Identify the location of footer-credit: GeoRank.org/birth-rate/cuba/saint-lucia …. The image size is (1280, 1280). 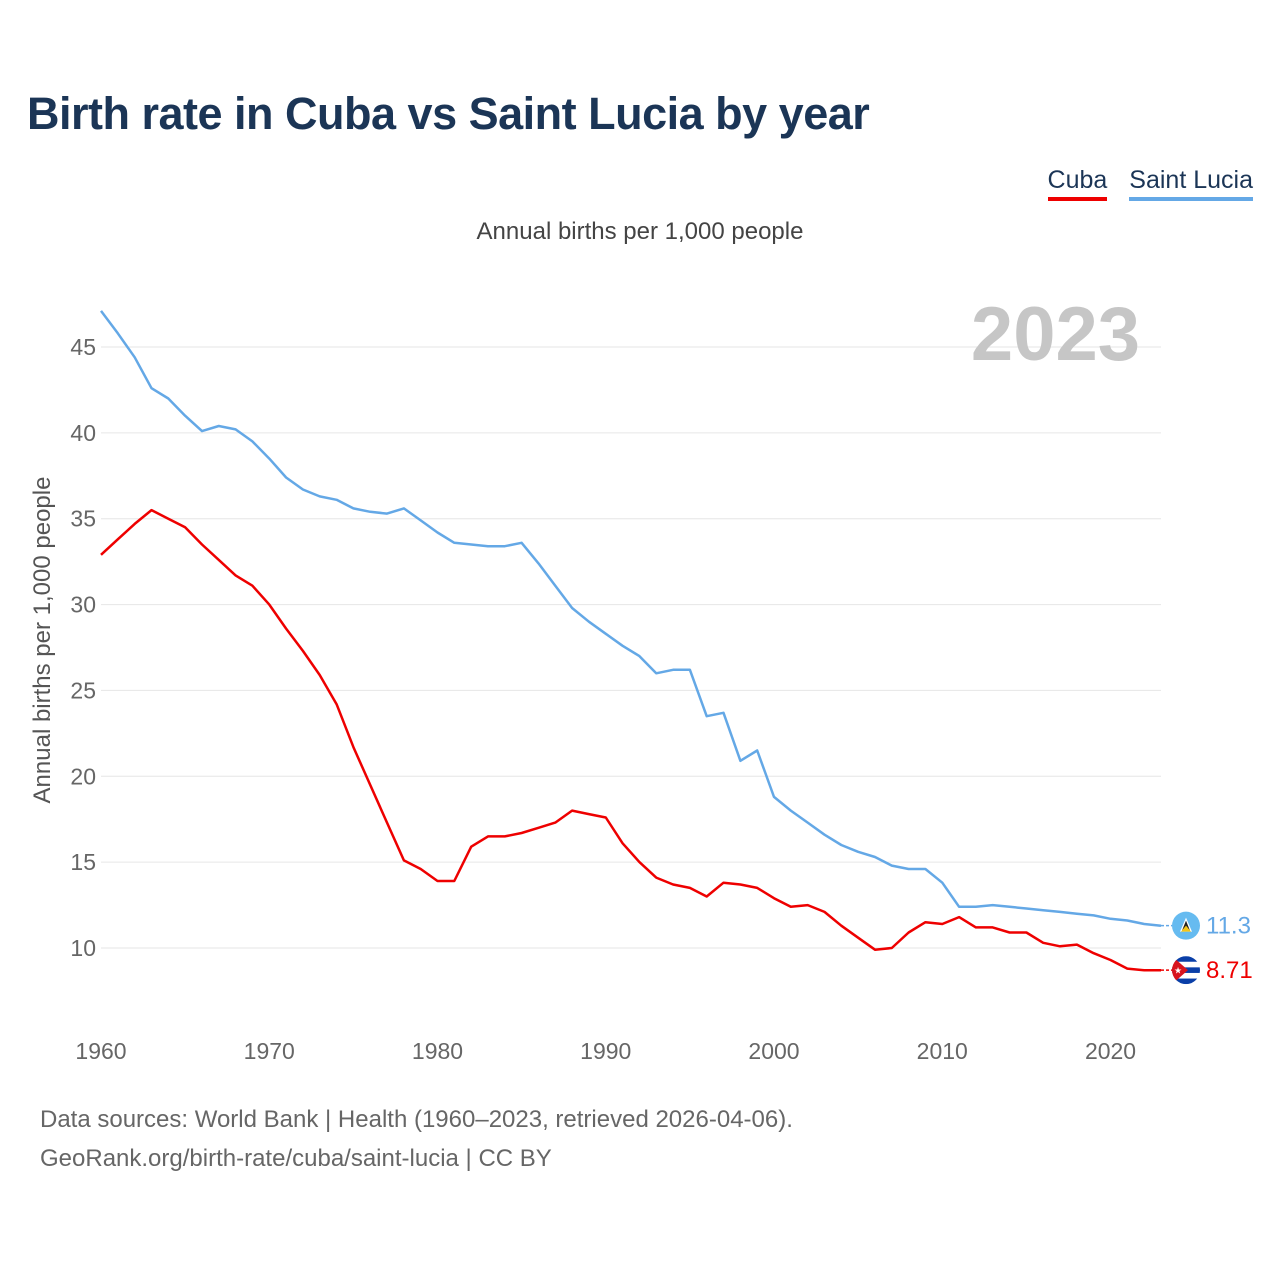
(296, 1158).